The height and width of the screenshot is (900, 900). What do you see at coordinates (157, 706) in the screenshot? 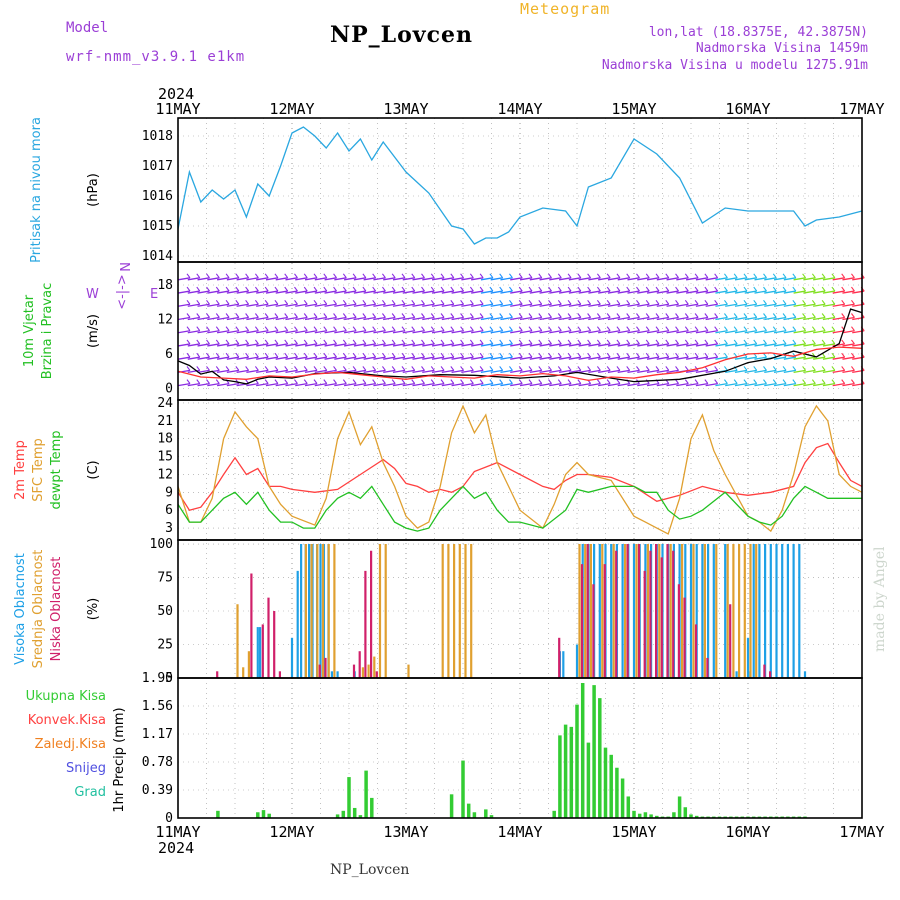
I see `y-tick-label: 1.56` at bounding box center [157, 706].